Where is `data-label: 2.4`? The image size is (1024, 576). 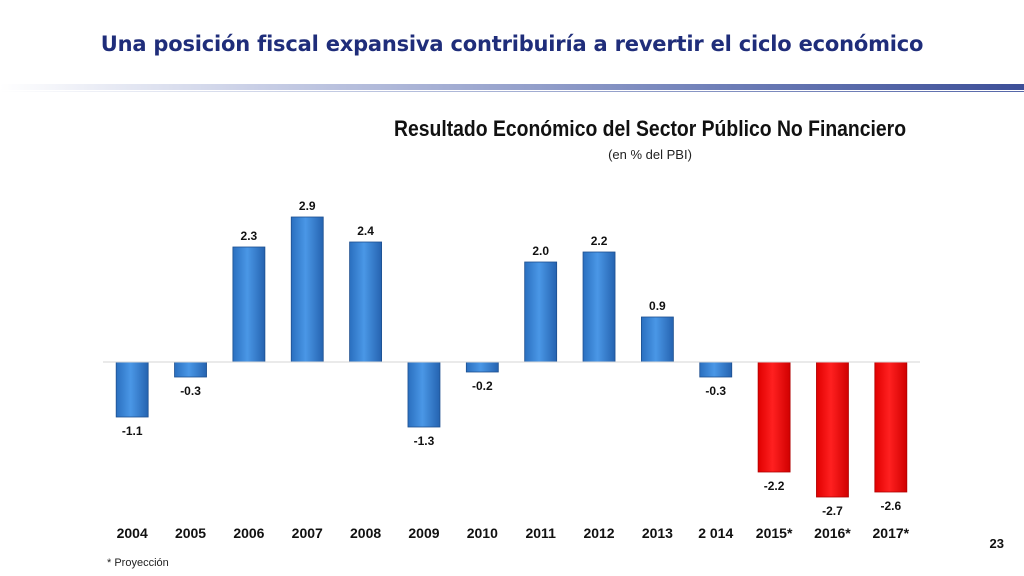 data-label: 2.4 is located at coordinates (365, 231).